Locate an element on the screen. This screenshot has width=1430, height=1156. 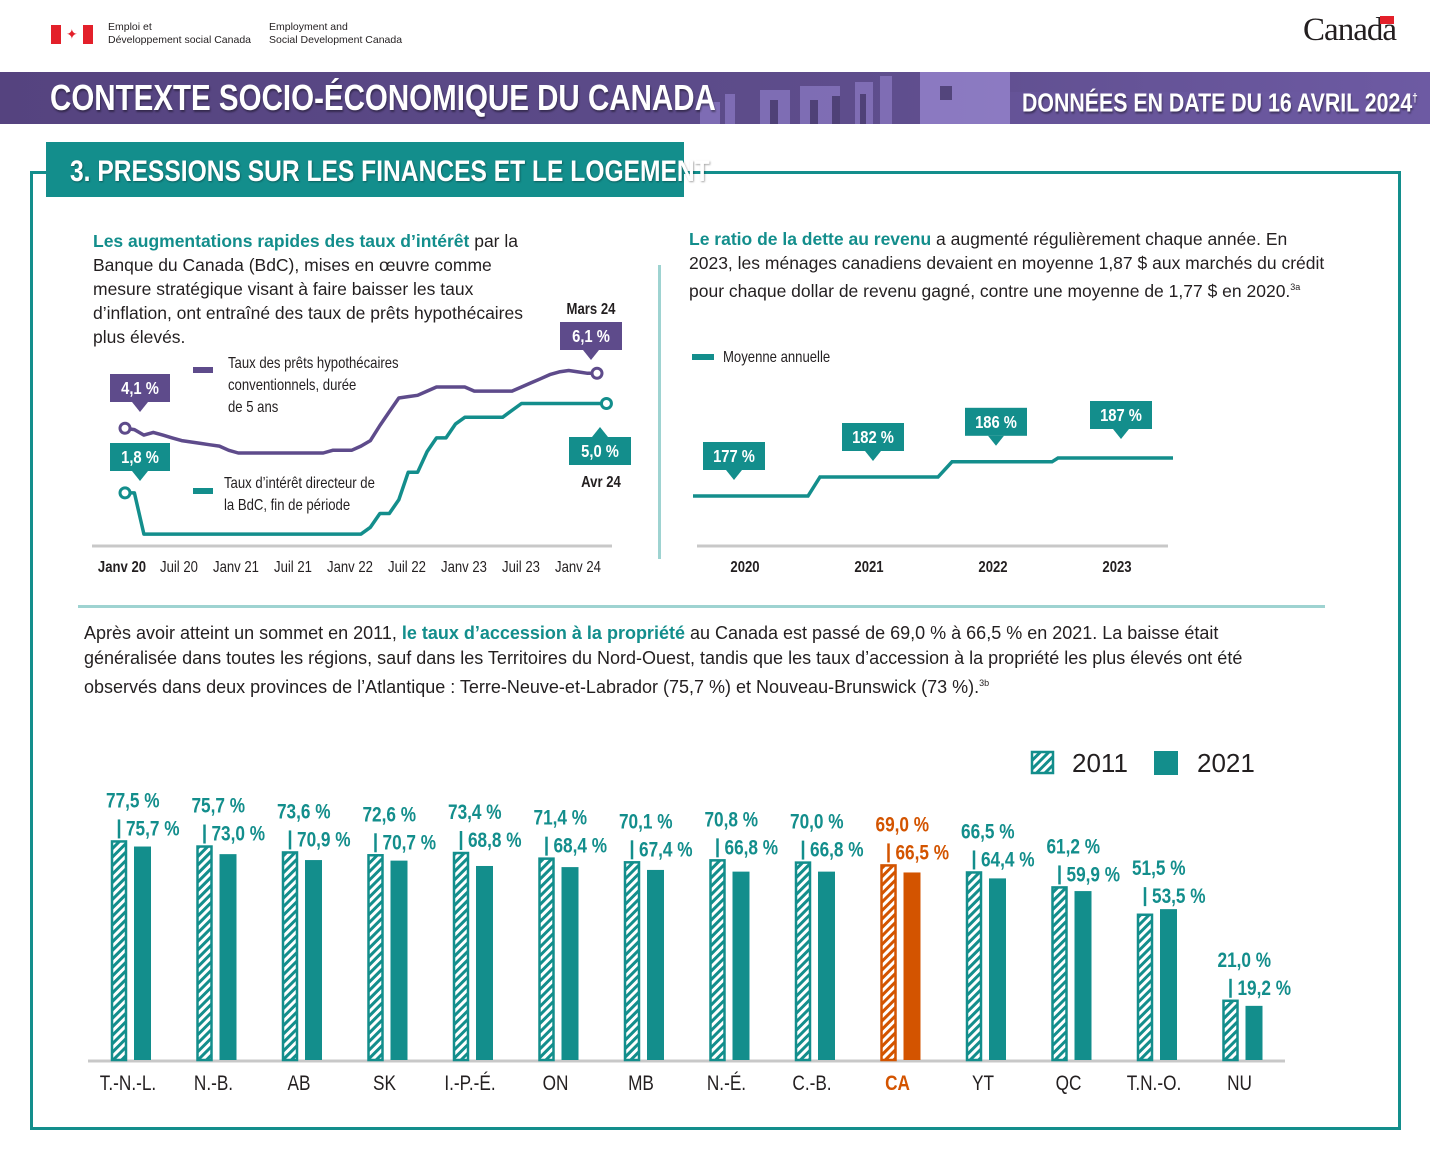
x-tick-label: Juil 22 is located at coordinates (407, 567).